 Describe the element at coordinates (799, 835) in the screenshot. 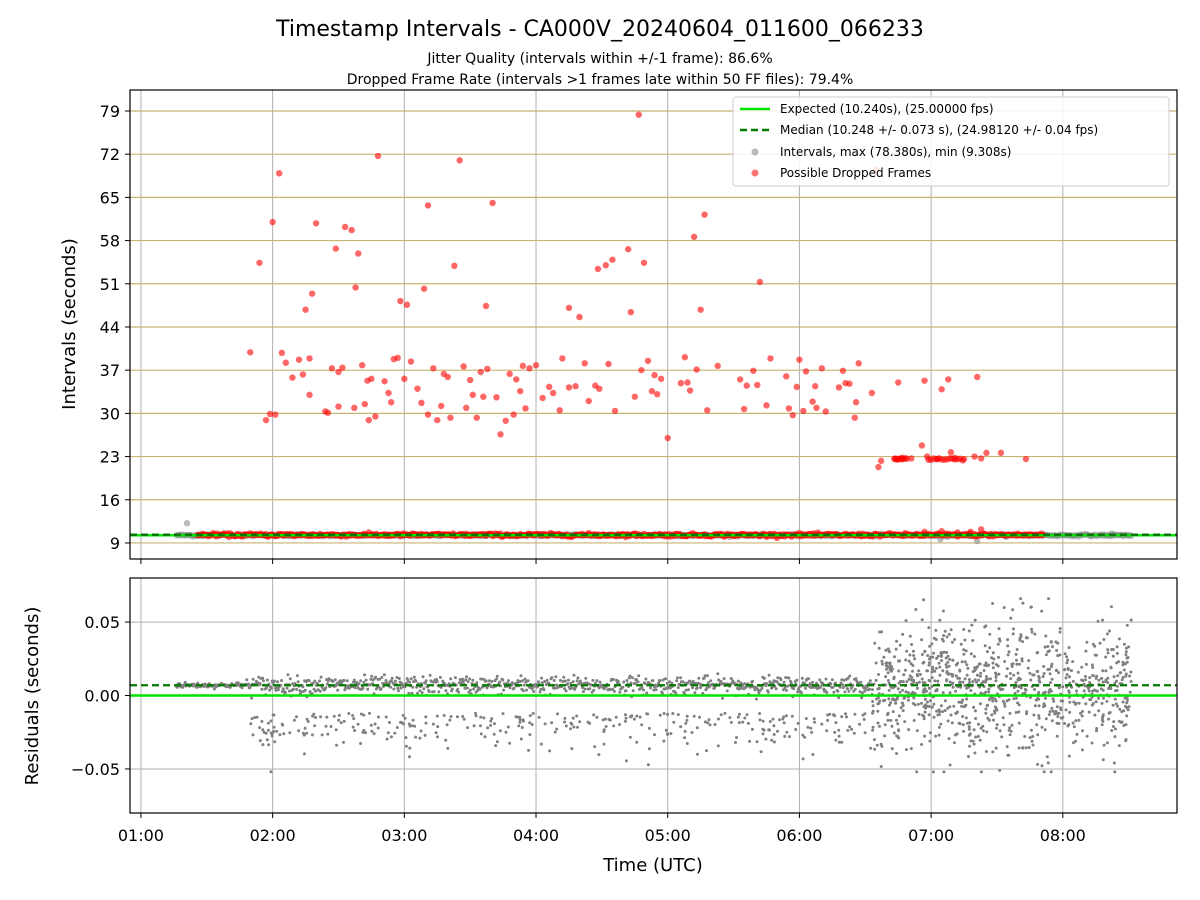

I see `residuals-x-tick-label: 06:00` at that location.